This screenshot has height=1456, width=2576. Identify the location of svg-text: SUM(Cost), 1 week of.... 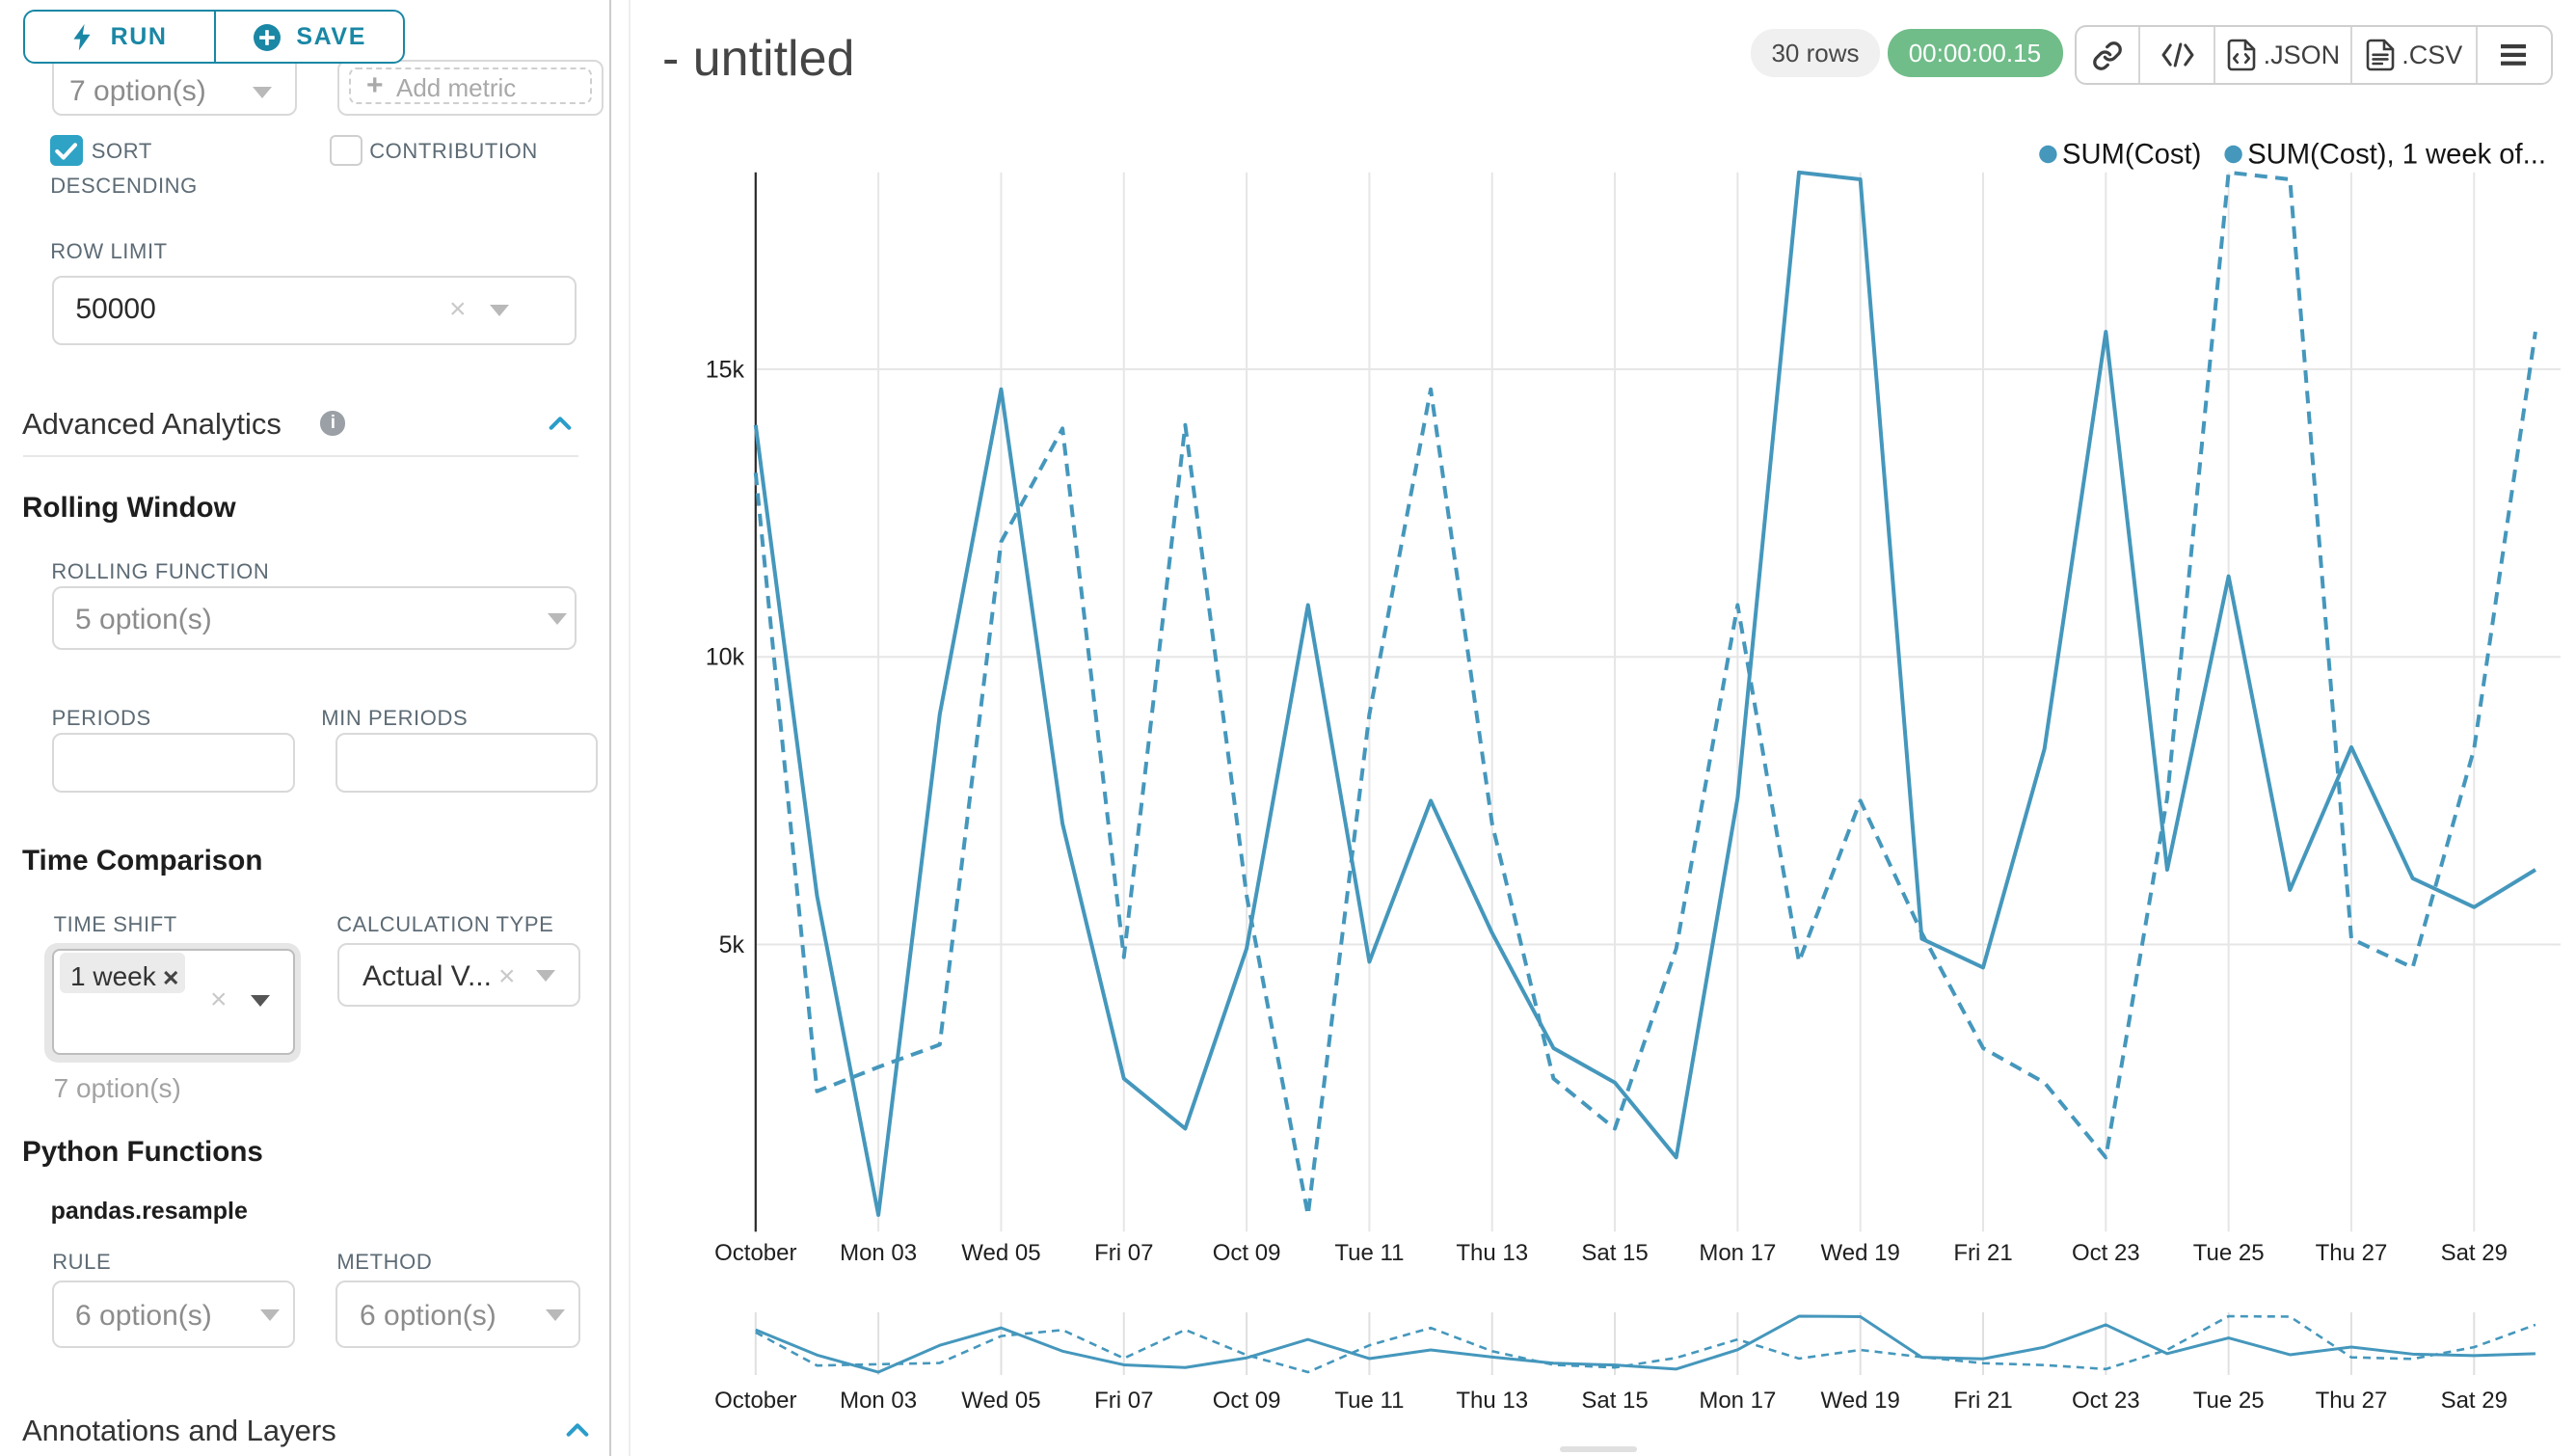
(2397, 155).